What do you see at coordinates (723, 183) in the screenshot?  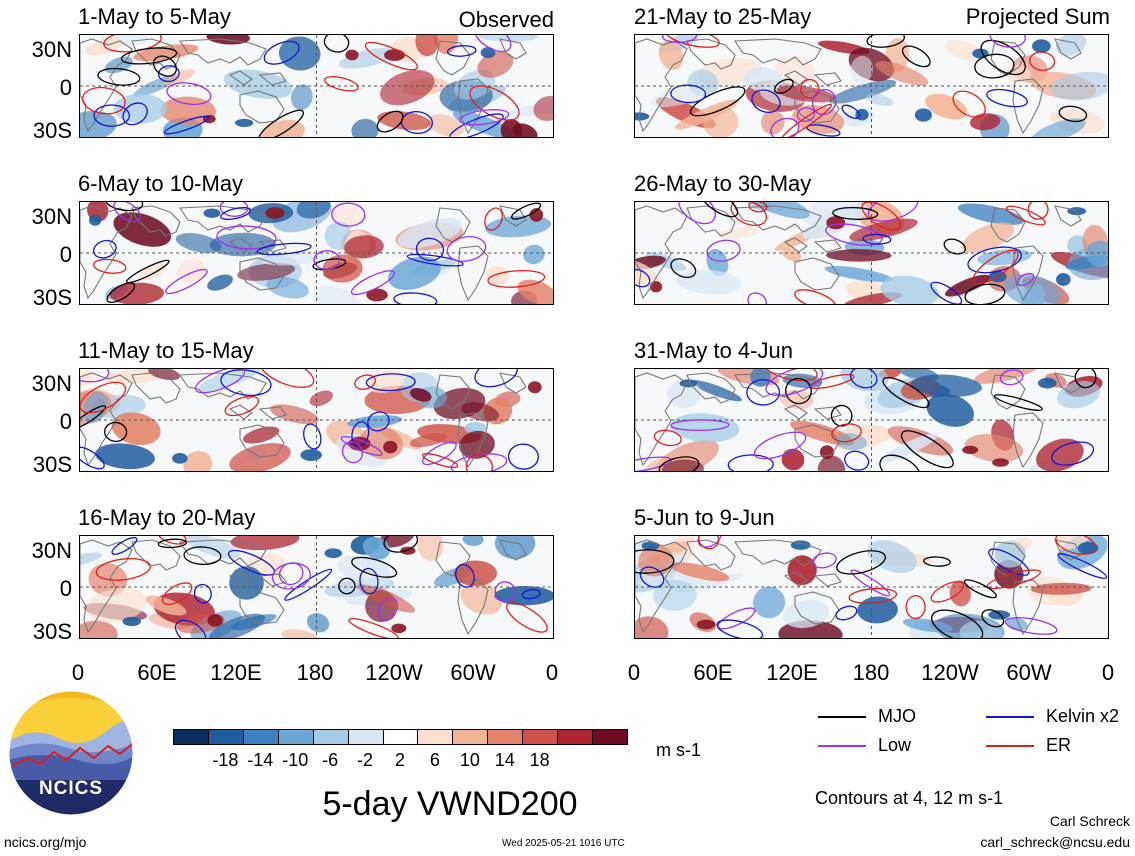 I see `panel-title-right-2: 26-May to 30-May` at bounding box center [723, 183].